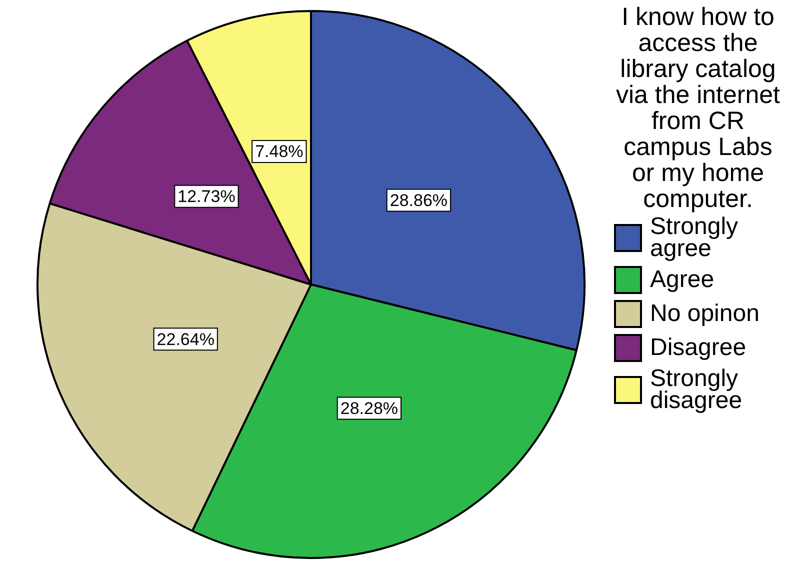  What do you see at coordinates (705, 313) in the screenshot?
I see `legend-label: No opinon` at bounding box center [705, 313].